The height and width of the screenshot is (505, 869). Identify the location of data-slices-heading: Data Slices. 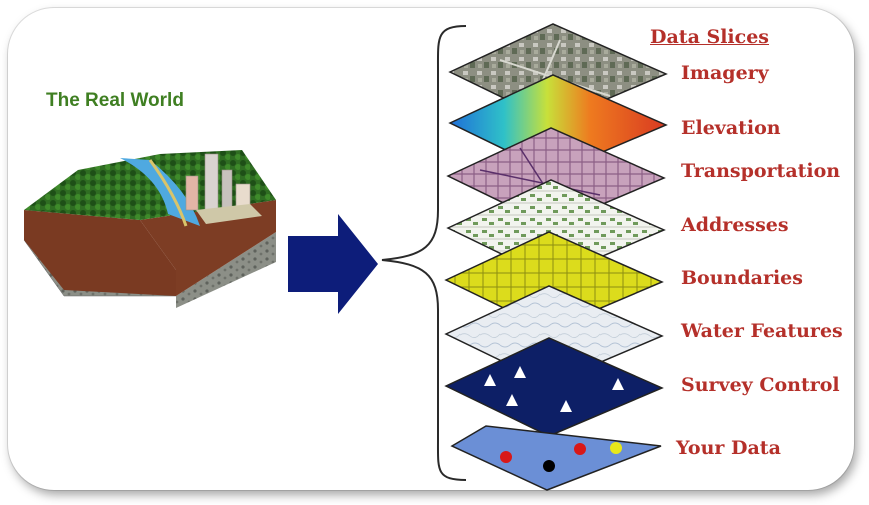
(710, 37).